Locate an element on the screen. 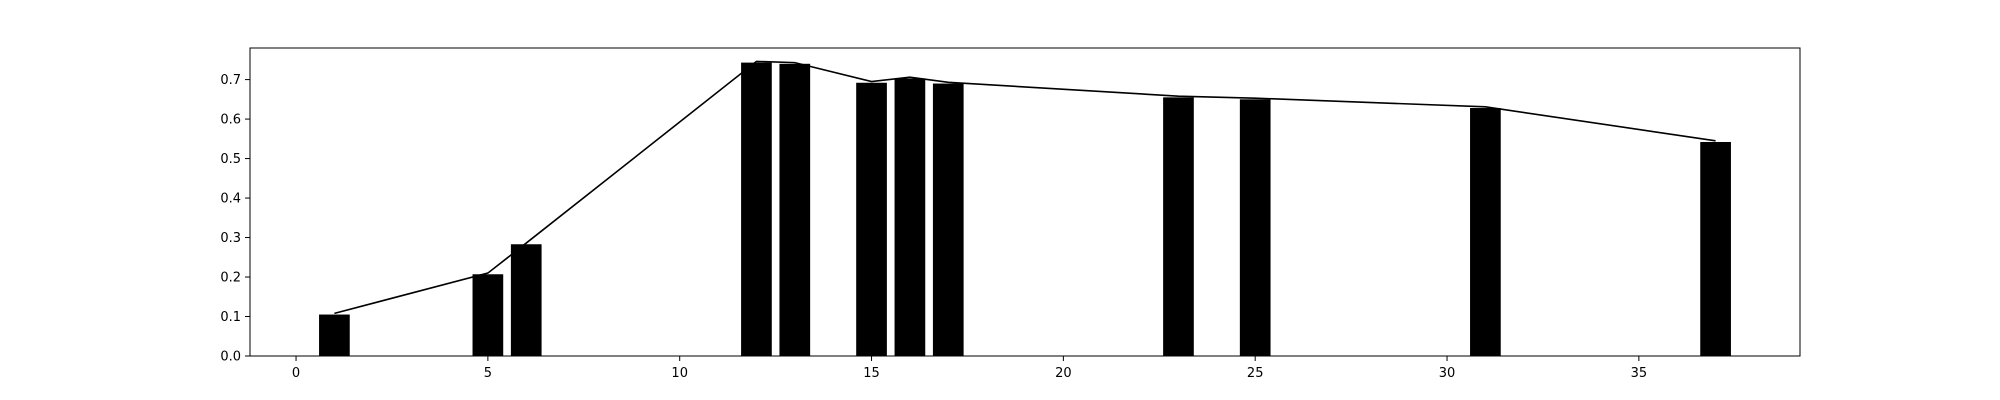  x-tick-label: 35 is located at coordinates (1639, 373).